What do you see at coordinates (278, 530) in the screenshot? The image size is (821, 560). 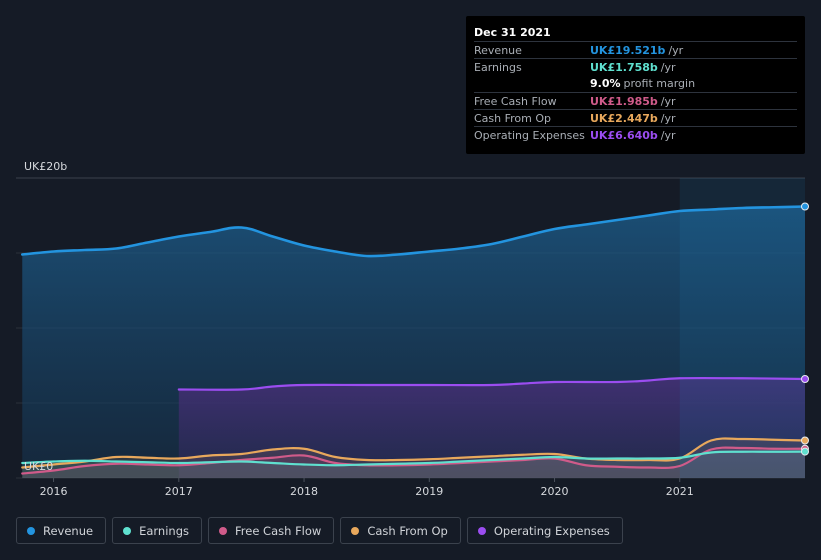 I see `legend-label: Free Cash Flow` at bounding box center [278, 530].